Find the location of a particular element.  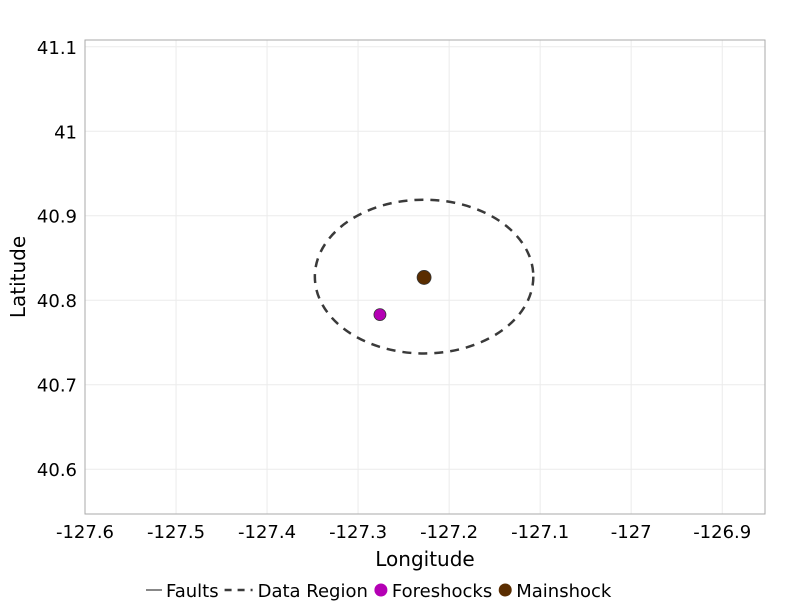

legend: Faults Data Region Foreshocks Mainshock is located at coordinates (379, 591).